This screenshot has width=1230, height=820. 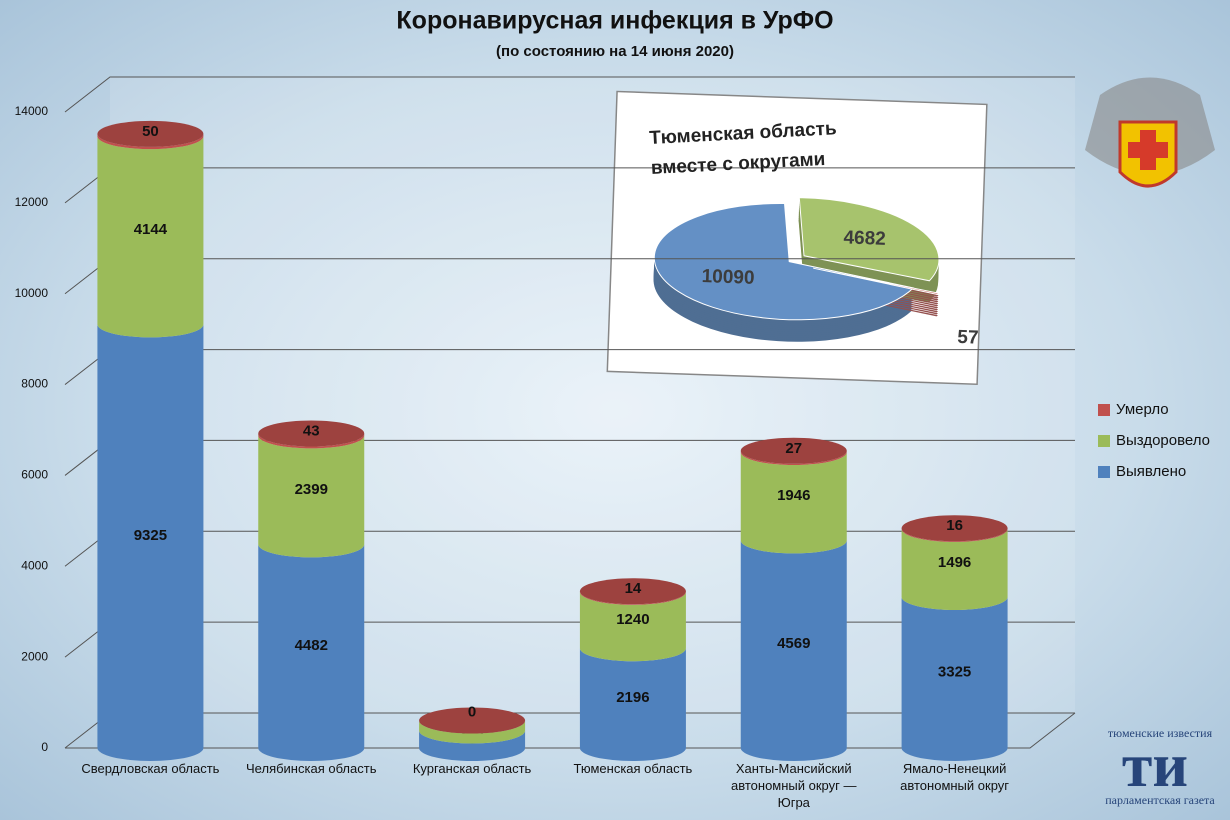 I want to click on y-tick-label: 8000, so click(x=34, y=384).